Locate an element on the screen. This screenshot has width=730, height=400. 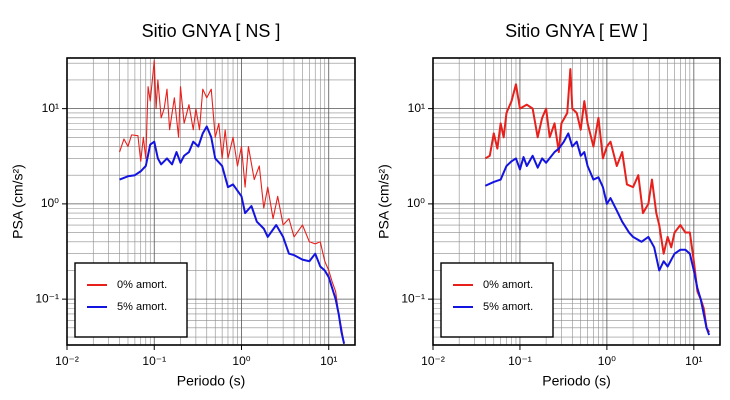
chart-title: Sitio GNYA [ NS ] is located at coordinates (211, 31).